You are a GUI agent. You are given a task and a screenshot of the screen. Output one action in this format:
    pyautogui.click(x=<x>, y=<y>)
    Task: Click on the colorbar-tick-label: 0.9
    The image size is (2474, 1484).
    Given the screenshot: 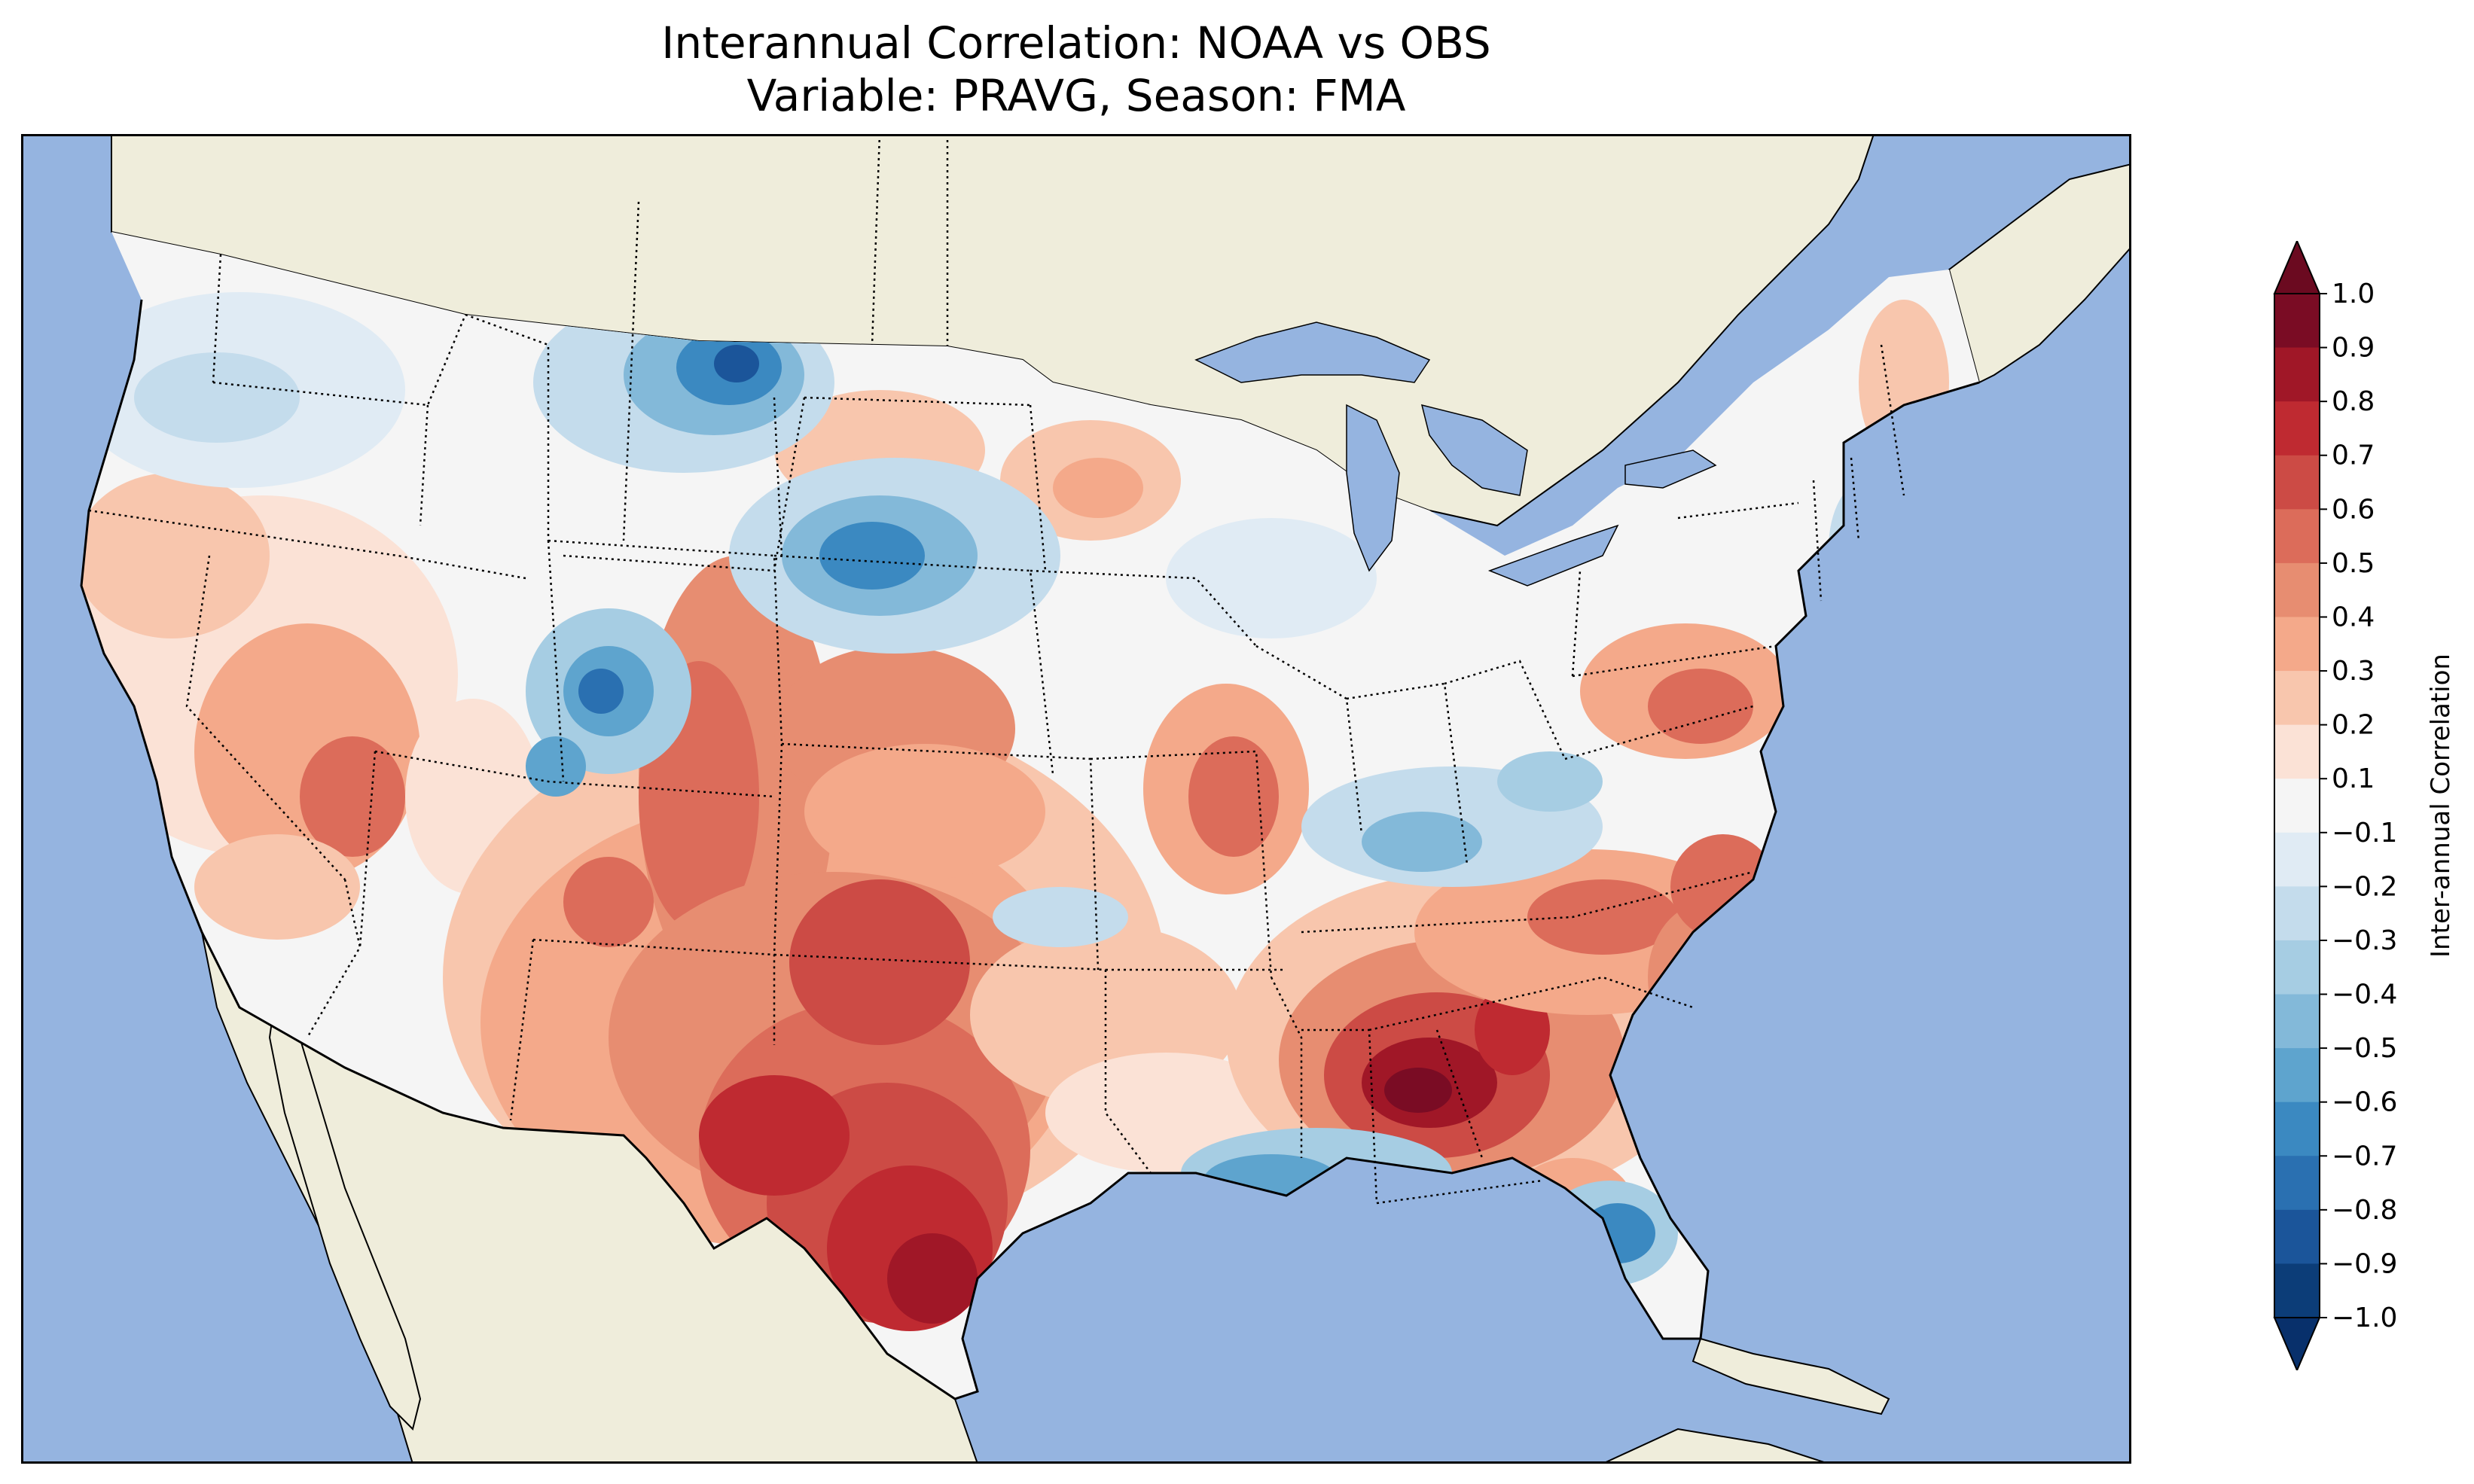 What is the action you would take?
    pyautogui.click(x=2353, y=348)
    